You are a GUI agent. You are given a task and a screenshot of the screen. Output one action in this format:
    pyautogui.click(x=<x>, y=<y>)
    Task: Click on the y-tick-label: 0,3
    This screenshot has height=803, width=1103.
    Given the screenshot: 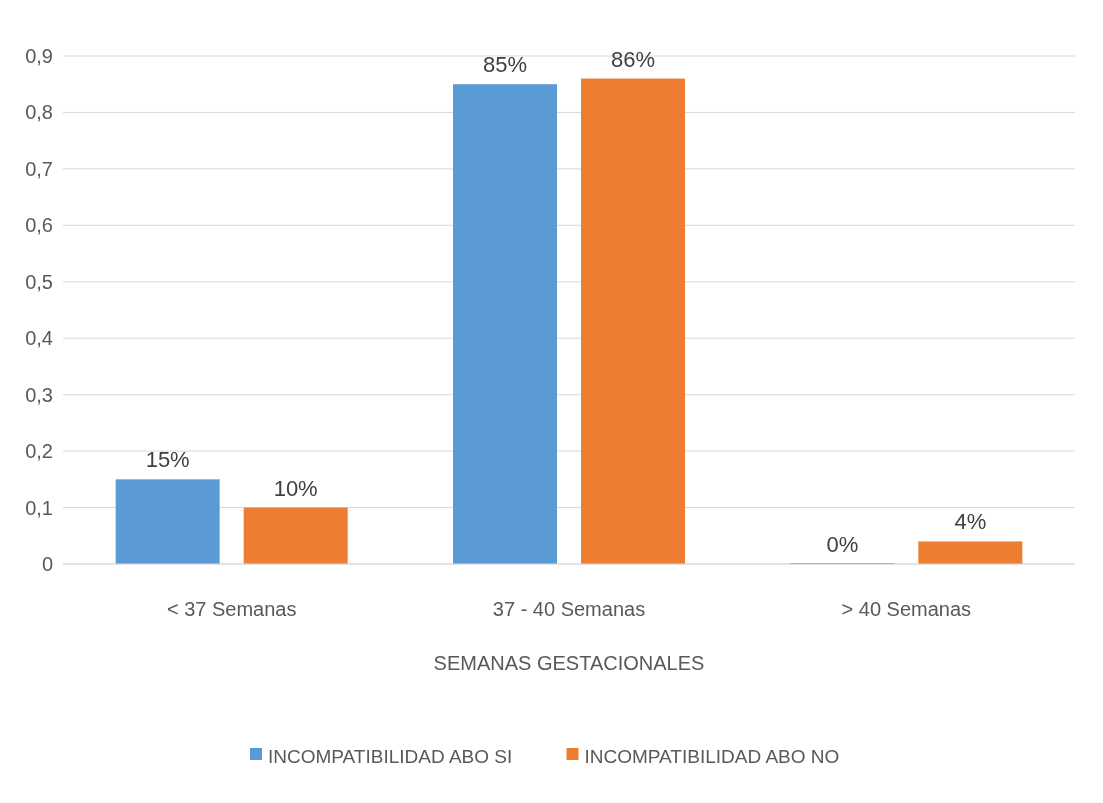 What is the action you would take?
    pyautogui.click(x=39, y=394)
    